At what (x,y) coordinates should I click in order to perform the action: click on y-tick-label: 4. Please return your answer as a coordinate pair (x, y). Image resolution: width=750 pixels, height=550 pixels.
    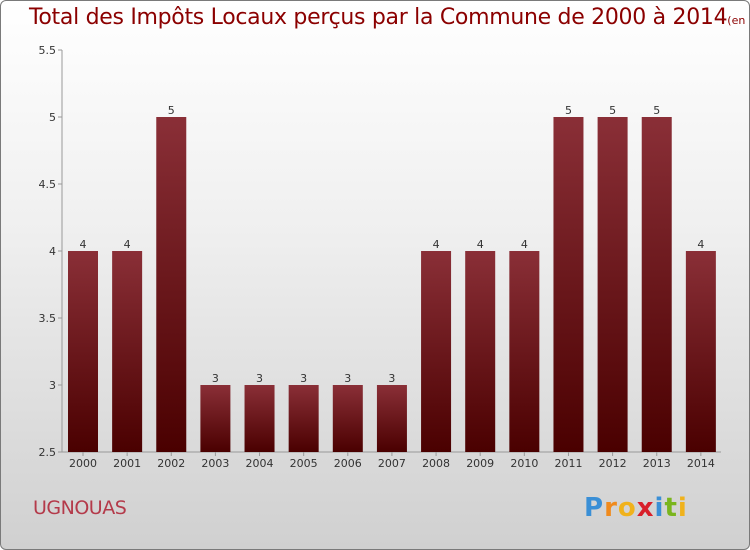
    Looking at the image, I should click on (52, 251).